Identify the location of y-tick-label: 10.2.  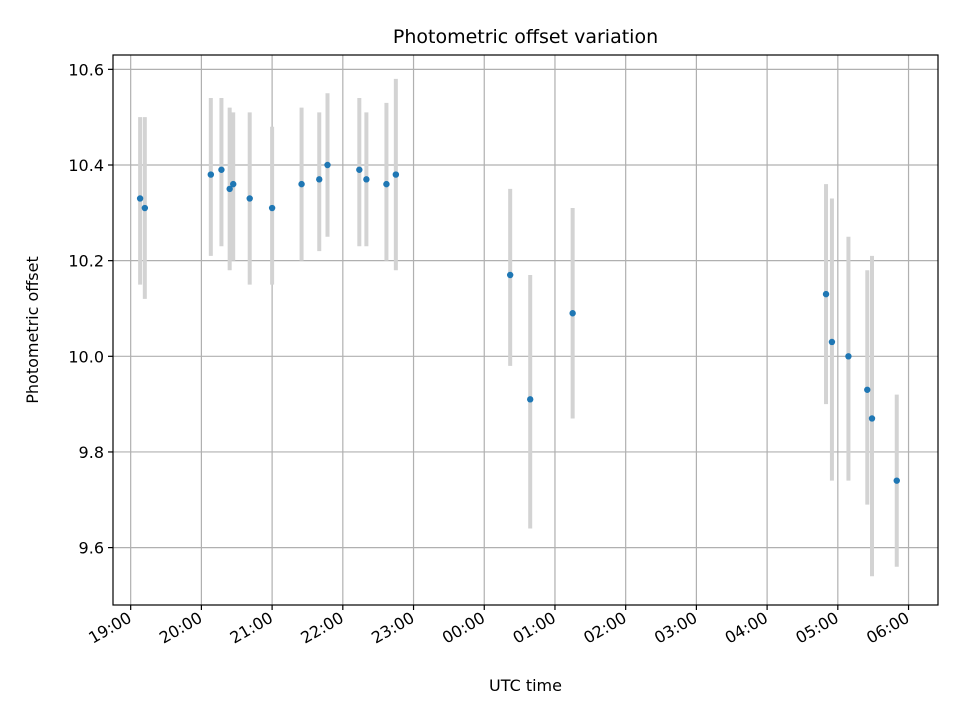
(86, 261).